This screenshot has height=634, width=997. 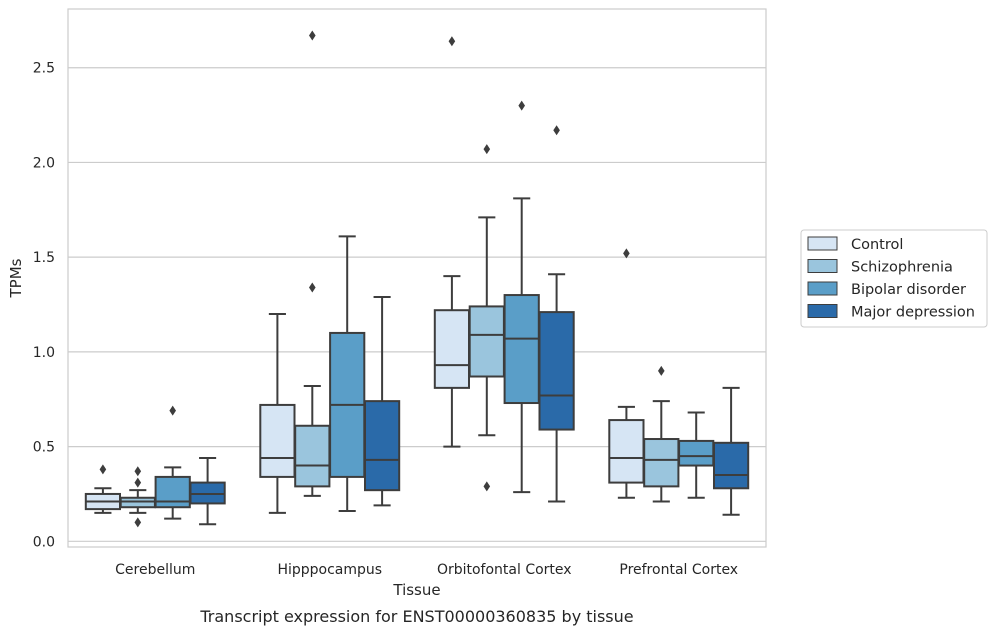 I want to click on legend-label: Control, so click(x=877, y=245).